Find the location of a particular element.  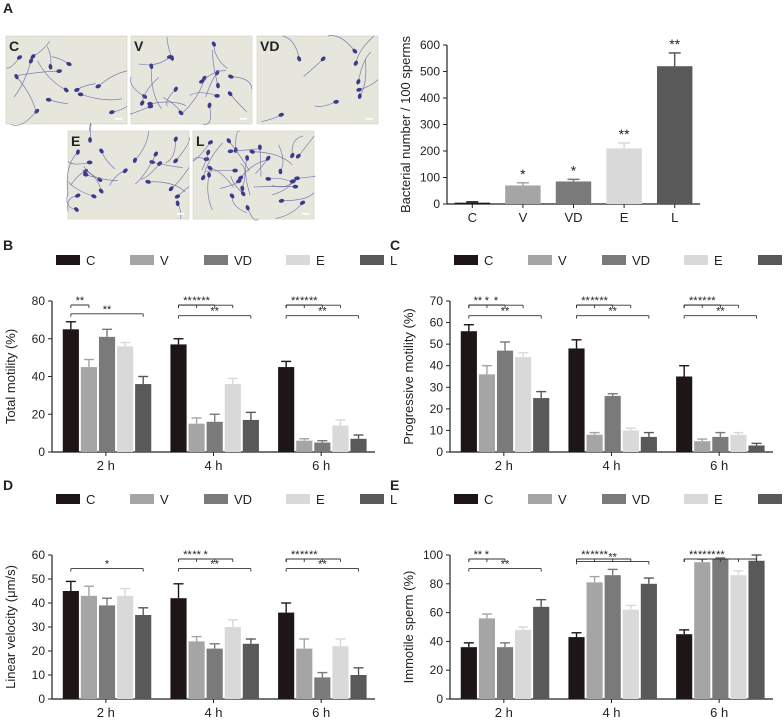

scale-bar is located at coordinates (180, 214).